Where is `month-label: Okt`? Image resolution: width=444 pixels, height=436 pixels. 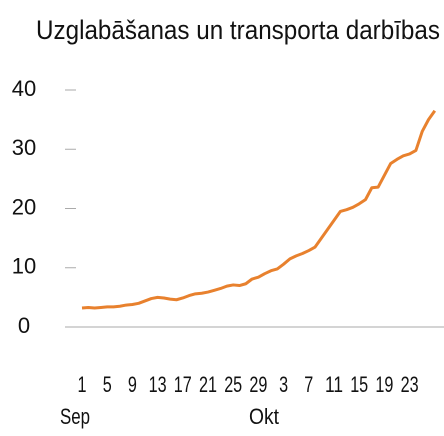 month-label: Okt is located at coordinates (264, 416).